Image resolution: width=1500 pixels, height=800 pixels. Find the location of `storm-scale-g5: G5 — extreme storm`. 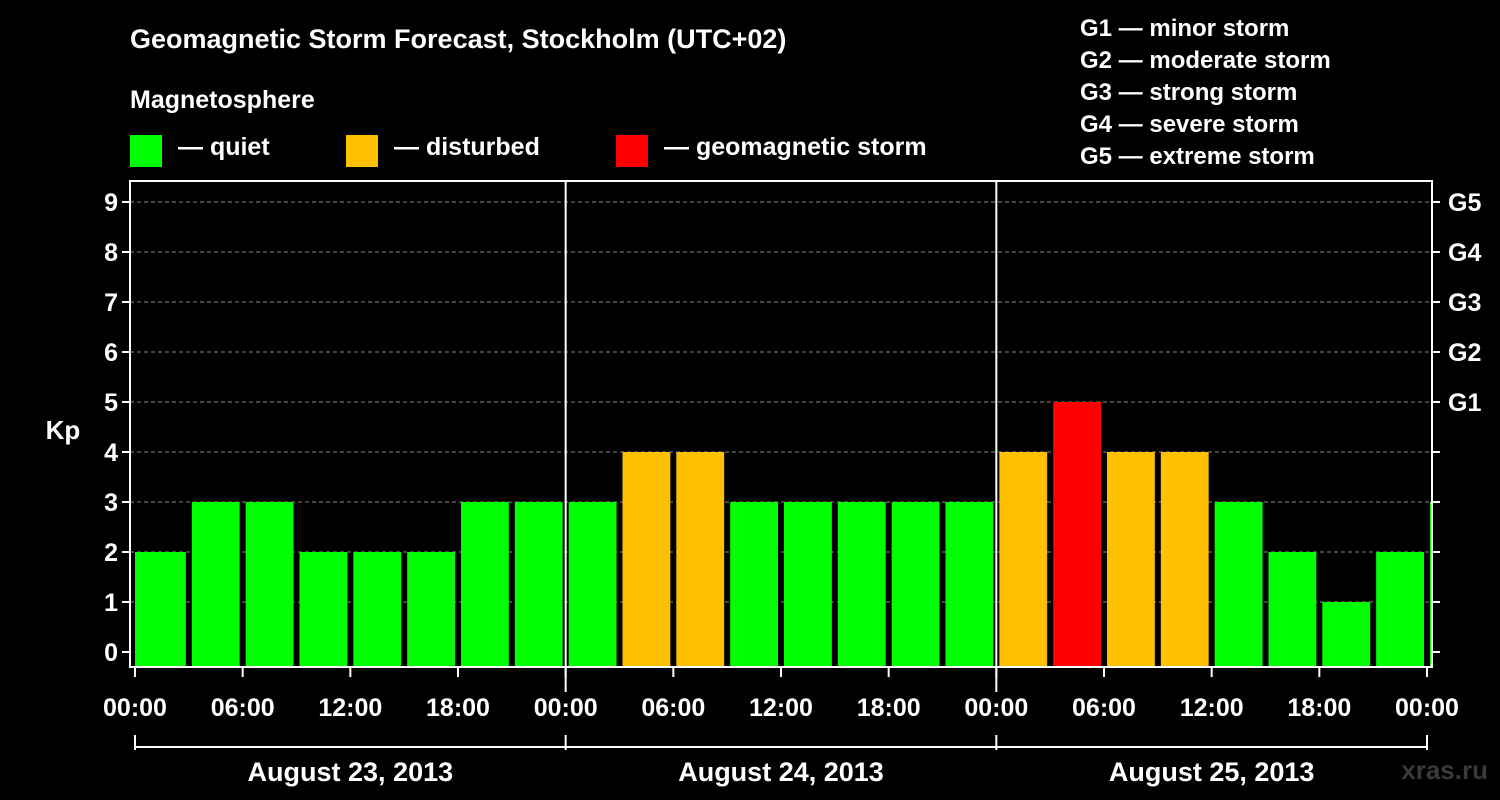

storm-scale-g5: G5 — extreme storm is located at coordinates (1197, 156).